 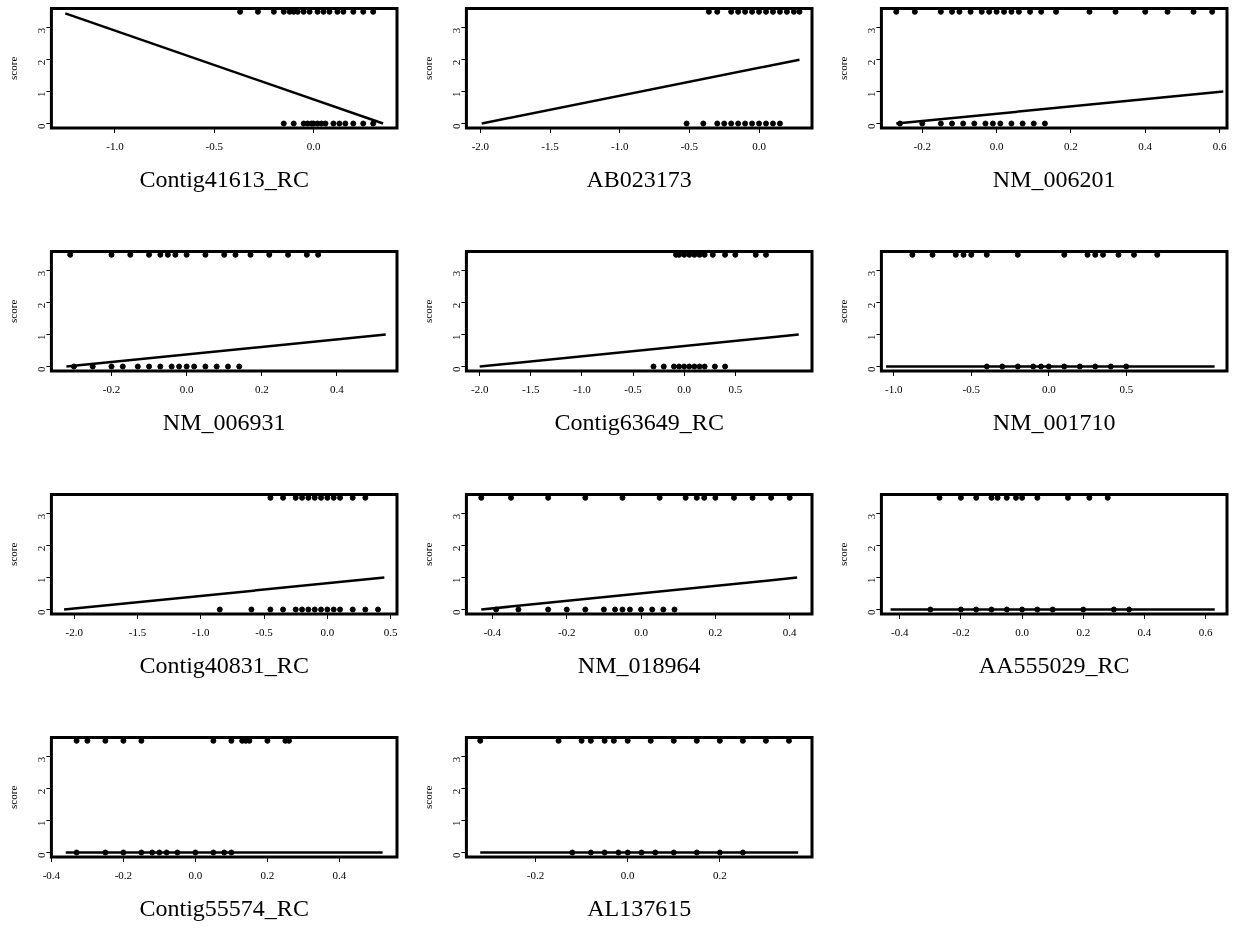 What do you see at coordinates (1054, 178) in the screenshot?
I see `x-axis-title: NM_006201` at bounding box center [1054, 178].